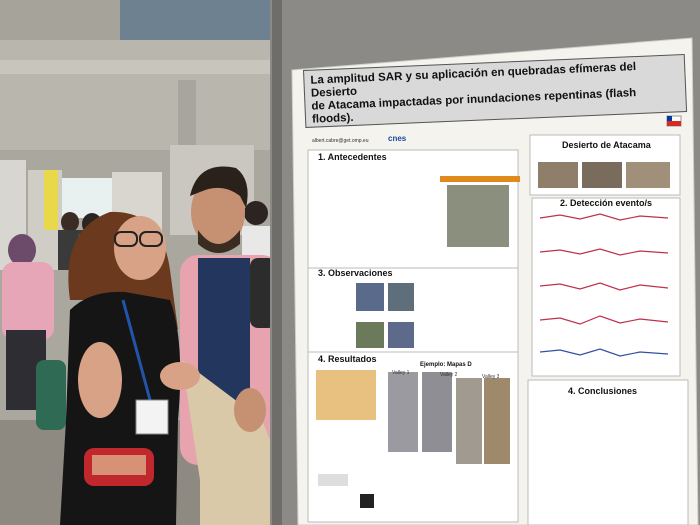 Image resolution: width=700 pixels, height=525 pixels. What do you see at coordinates (152, 417) in the screenshot?
I see `woman-badge` at bounding box center [152, 417].